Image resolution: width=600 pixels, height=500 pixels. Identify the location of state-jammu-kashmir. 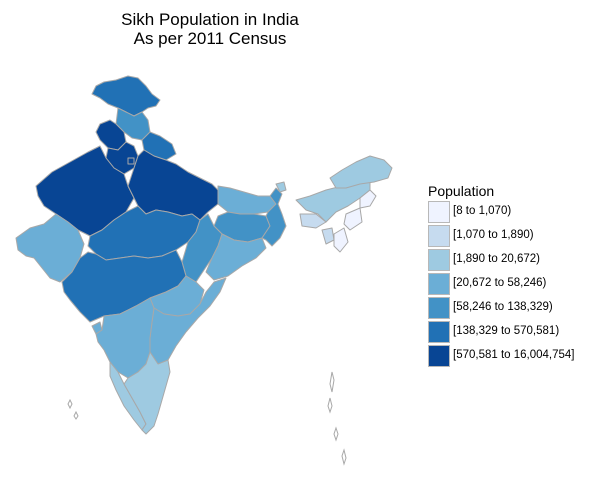
(126, 96).